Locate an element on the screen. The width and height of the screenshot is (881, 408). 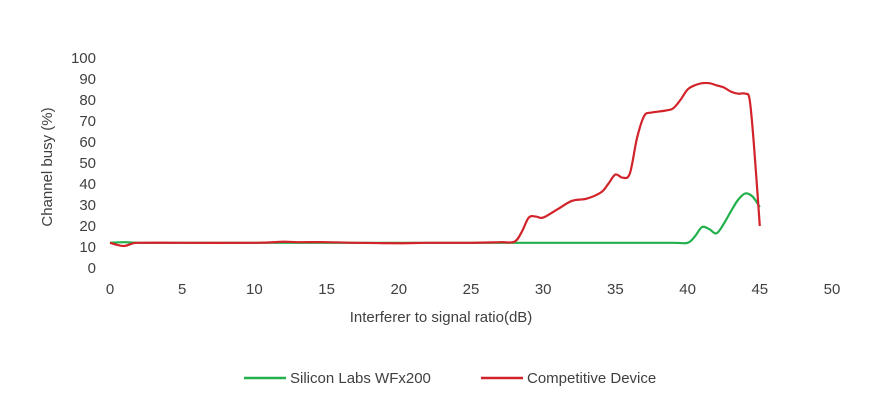
x-tick-label: 5 is located at coordinates (182, 289).